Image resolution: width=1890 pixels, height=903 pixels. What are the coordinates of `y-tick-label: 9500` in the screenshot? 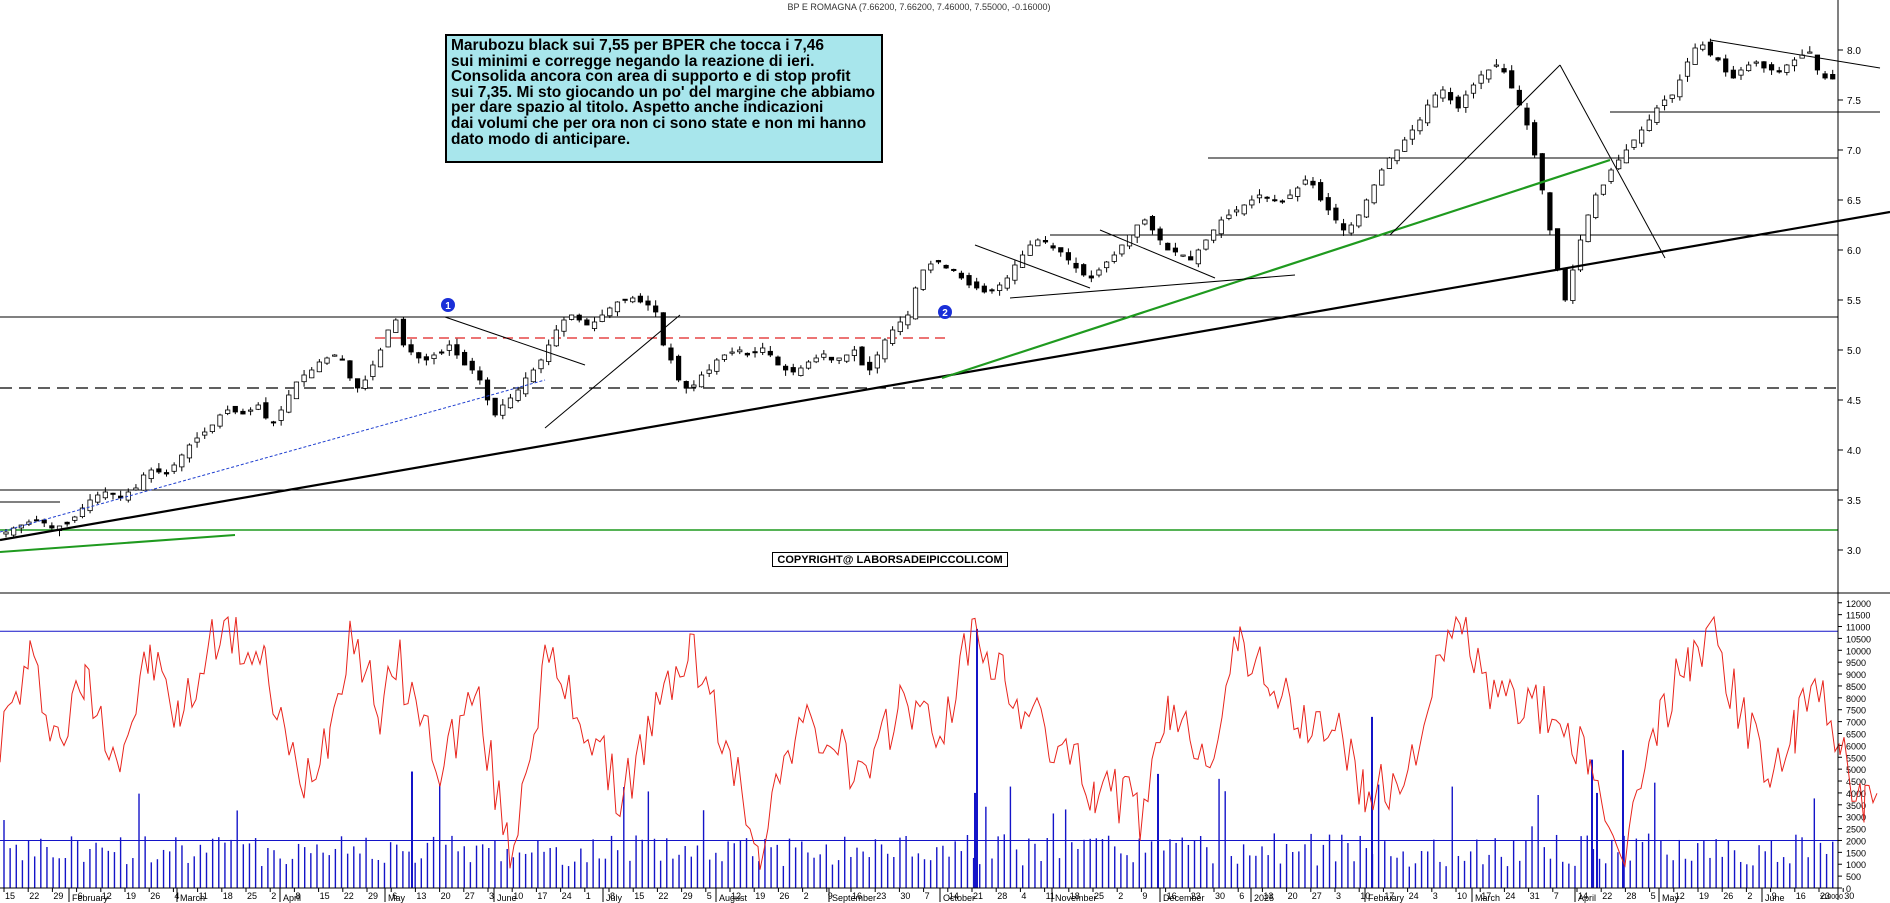 It's located at (1856, 663).